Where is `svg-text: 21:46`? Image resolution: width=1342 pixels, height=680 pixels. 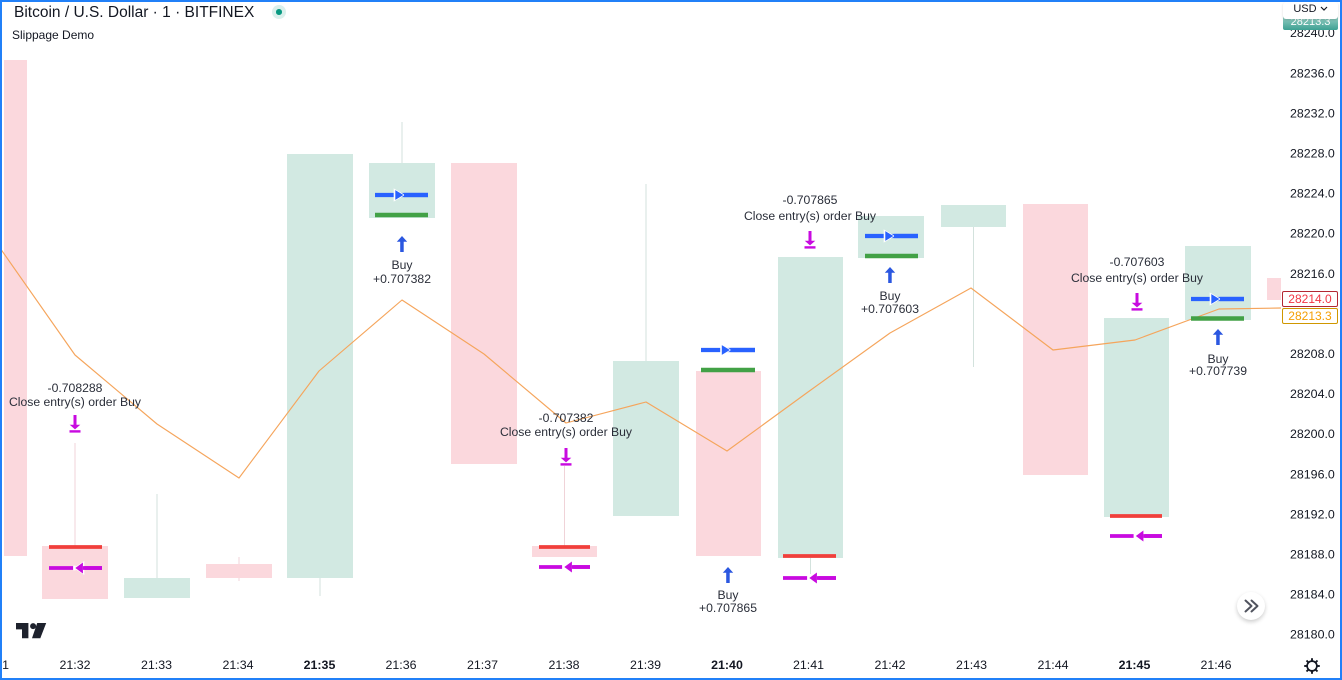
svg-text: 21:46 is located at coordinates (1215, 665).